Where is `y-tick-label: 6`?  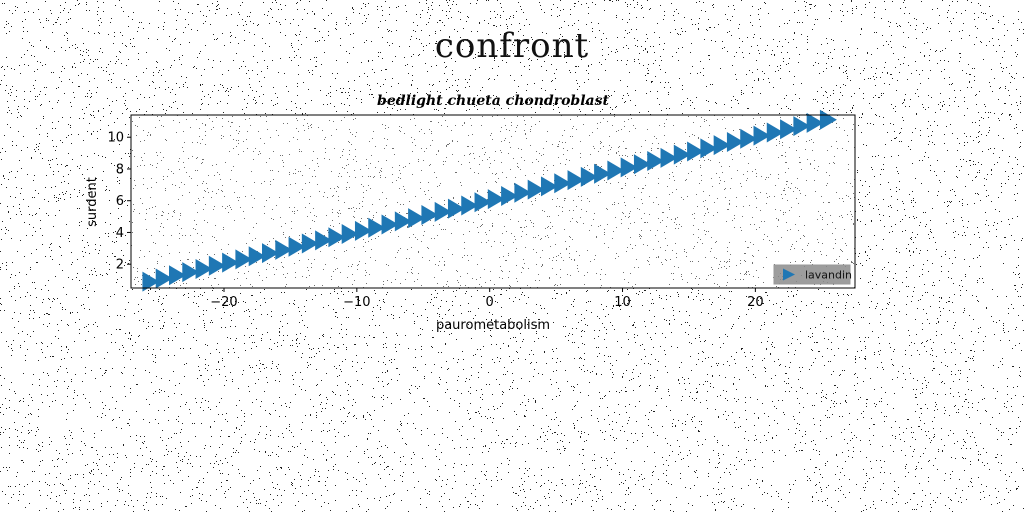
y-tick-label: 6 is located at coordinates (120, 201).